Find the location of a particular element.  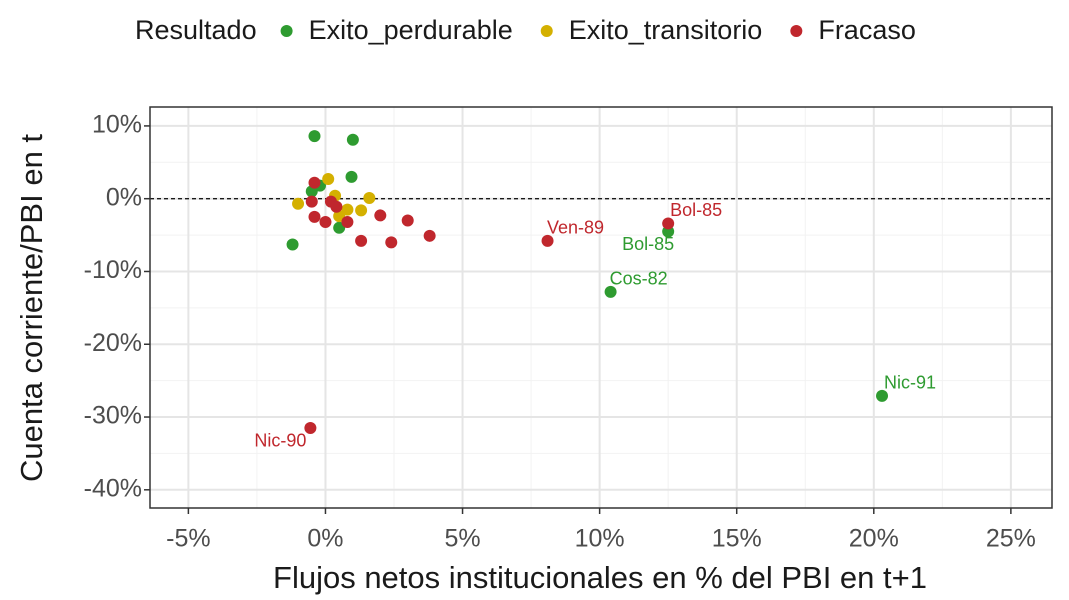

y-tick-label: 10% is located at coordinates (117, 125).